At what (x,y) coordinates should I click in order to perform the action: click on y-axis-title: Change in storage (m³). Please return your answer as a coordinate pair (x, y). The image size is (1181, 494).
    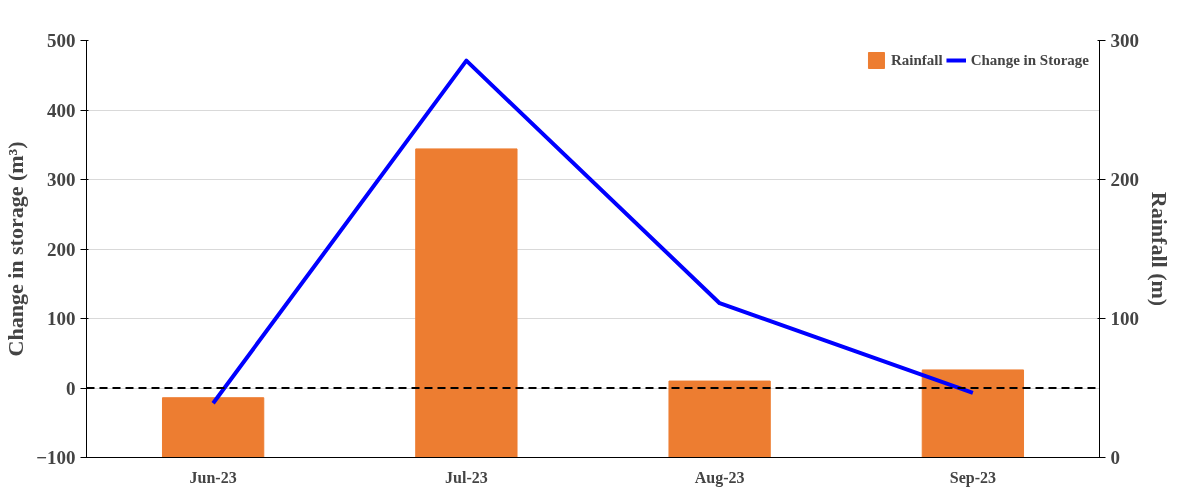
    Looking at the image, I should click on (16, 249).